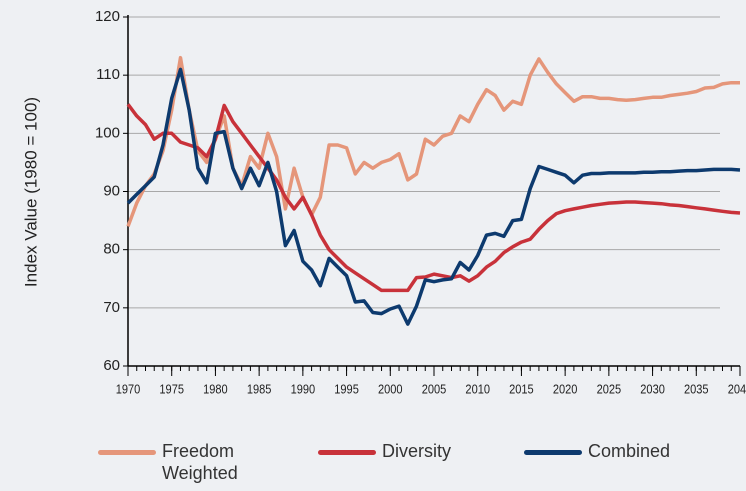 This screenshot has width=746, height=491. Describe the element at coordinates (652, 389) in the screenshot. I see `x-tick-label: 2030` at that location.